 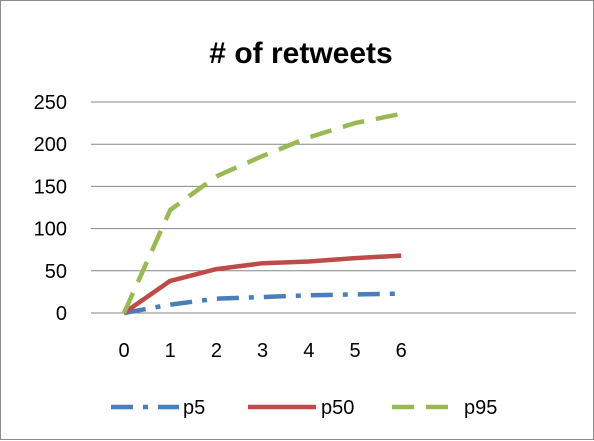 What do you see at coordinates (300, 53) in the screenshot?
I see `chart-title: # of retweets` at bounding box center [300, 53].